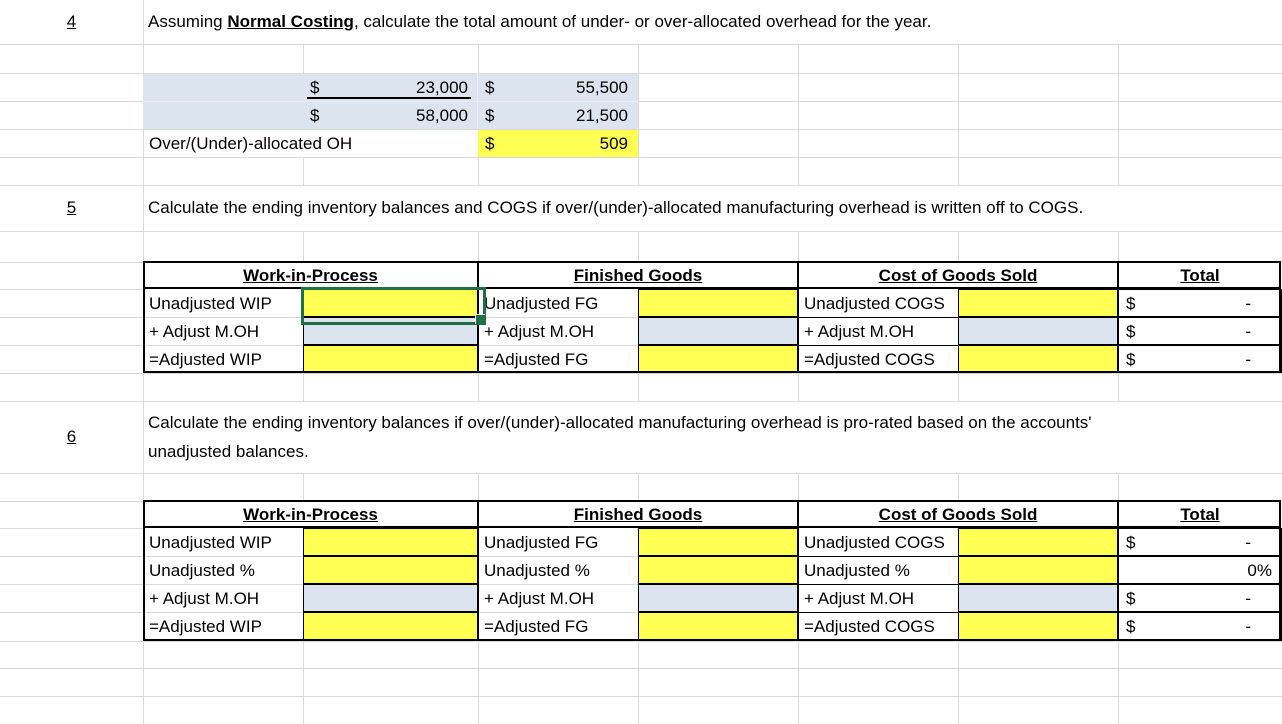 This screenshot has height=724, width=1282. What do you see at coordinates (223, 542) in the screenshot?
I see `prorate-wip-label-0: Unadjusted WIP` at bounding box center [223, 542].